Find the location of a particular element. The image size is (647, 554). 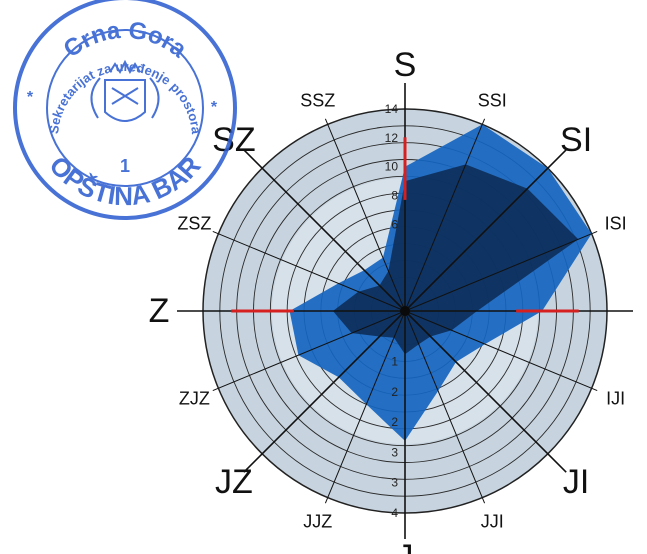

spoke-zjz is located at coordinates (309, 351).